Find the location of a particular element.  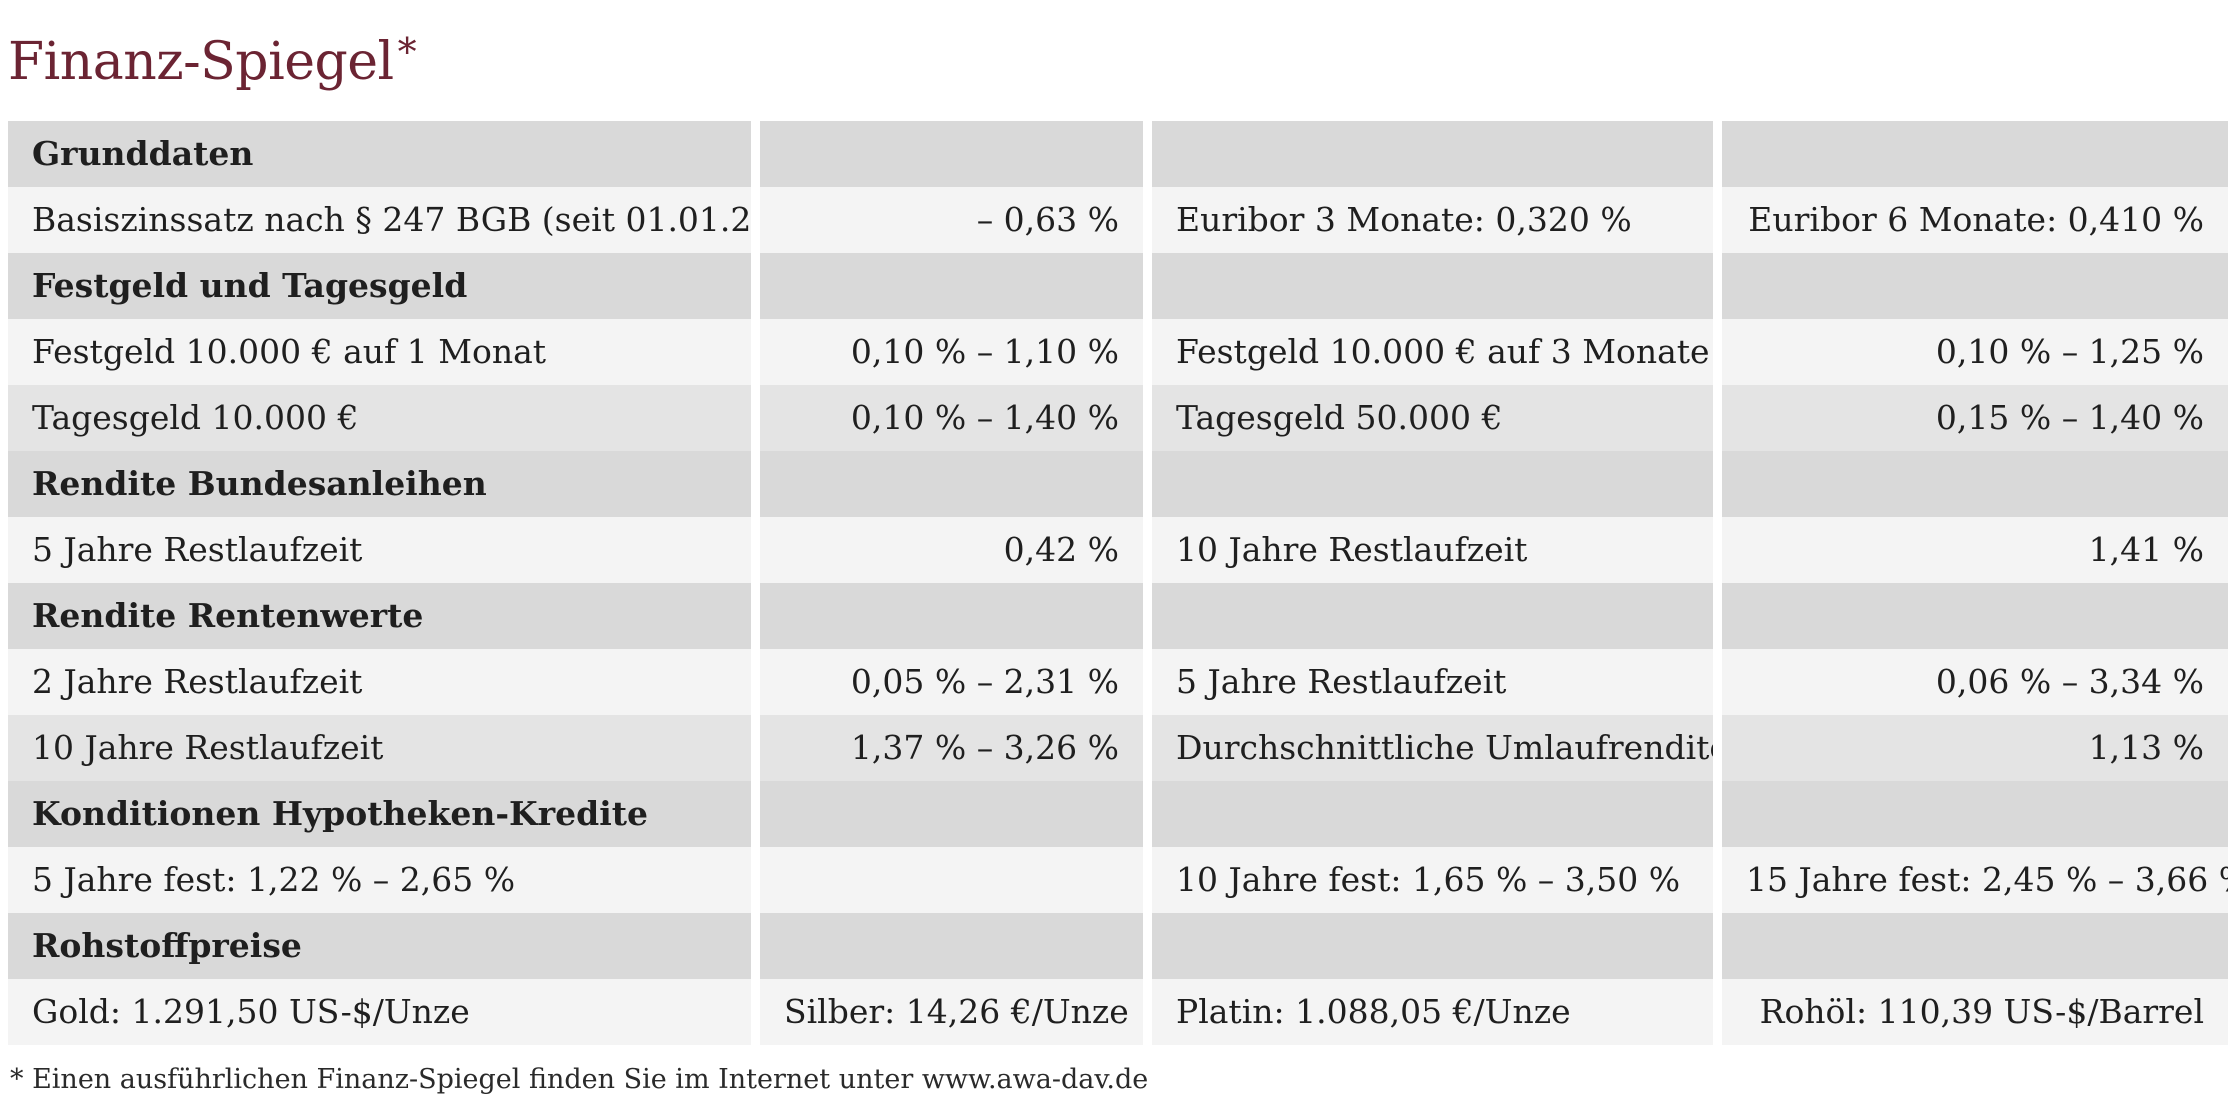

page-title-text: Finanz-Spiegel is located at coordinates (201, 62).